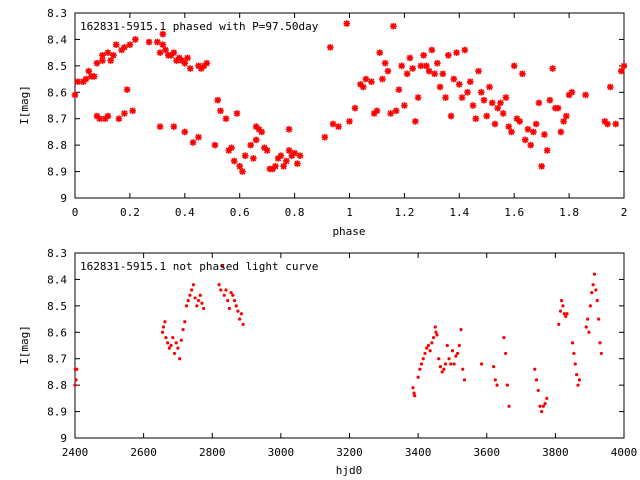 The image size is (640, 480). What do you see at coordinates (199, 266) in the screenshot?
I see `chart-title-unphased: 162831-5915.1 not phased light curve` at bounding box center [199, 266].